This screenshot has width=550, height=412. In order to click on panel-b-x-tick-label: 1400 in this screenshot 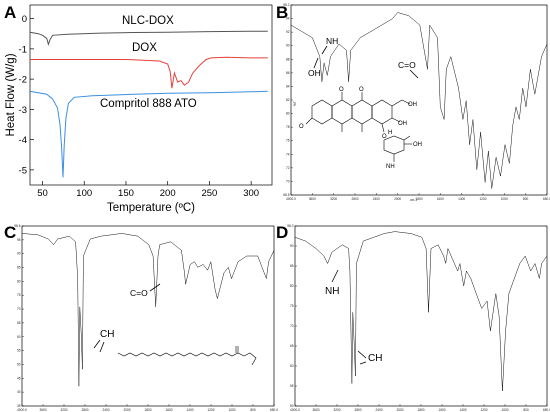, I will do `click(461, 199)`.